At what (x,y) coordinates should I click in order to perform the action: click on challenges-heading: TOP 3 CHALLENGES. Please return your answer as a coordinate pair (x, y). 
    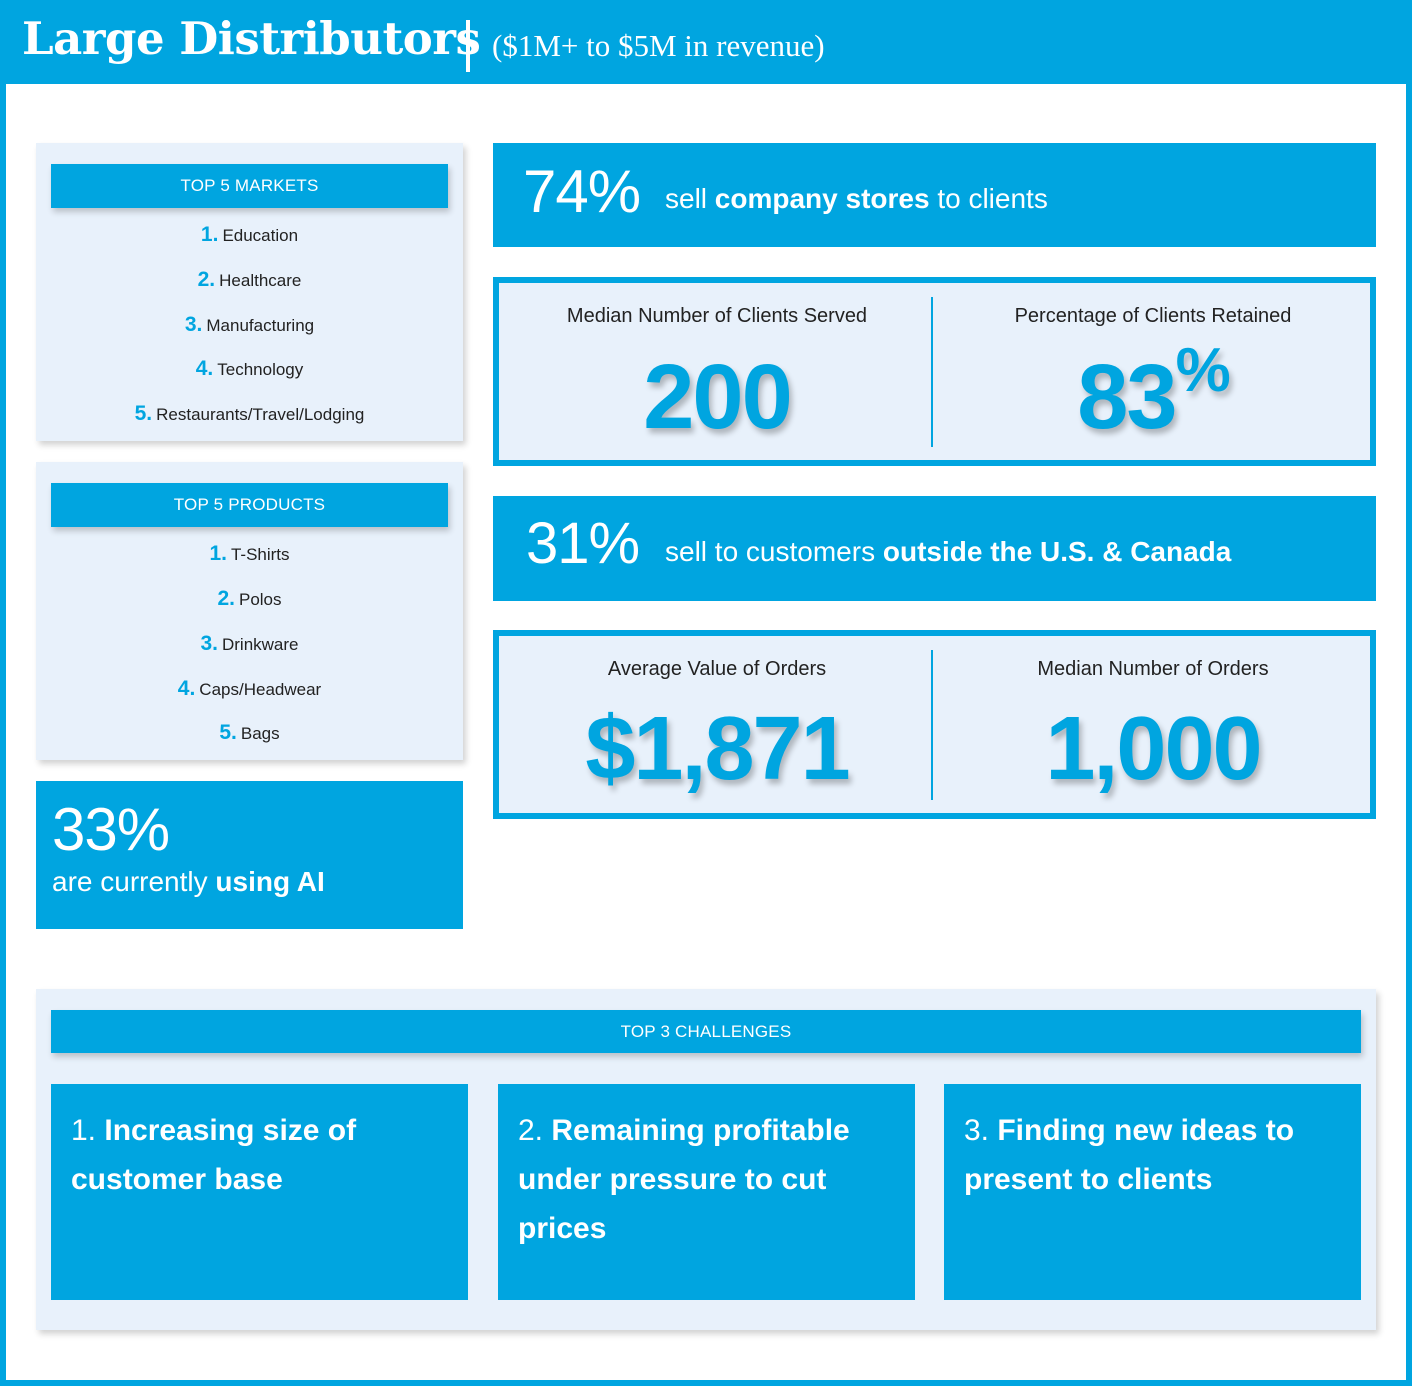
    Looking at the image, I should click on (706, 1031).